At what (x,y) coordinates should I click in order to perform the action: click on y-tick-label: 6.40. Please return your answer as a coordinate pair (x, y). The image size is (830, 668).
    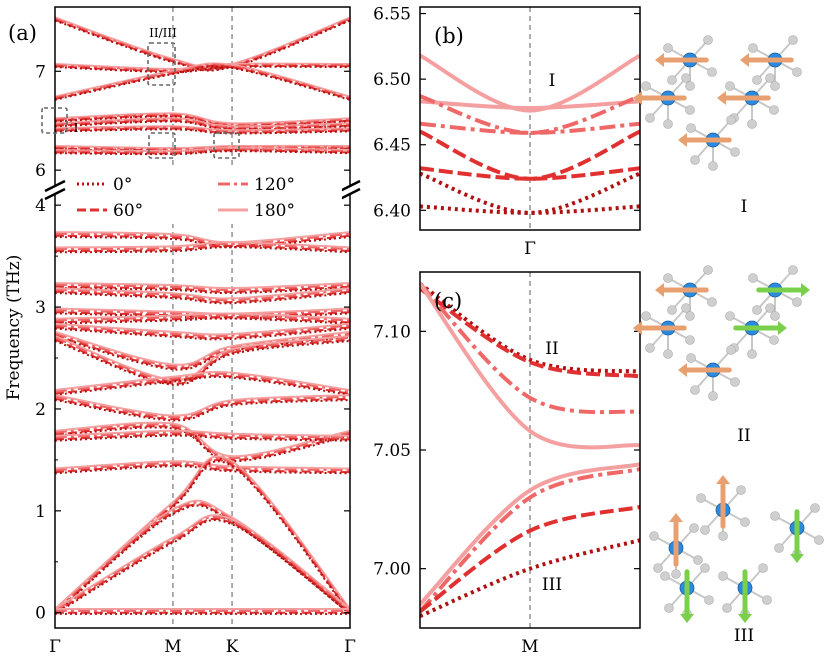
    Looking at the image, I should click on (392, 211).